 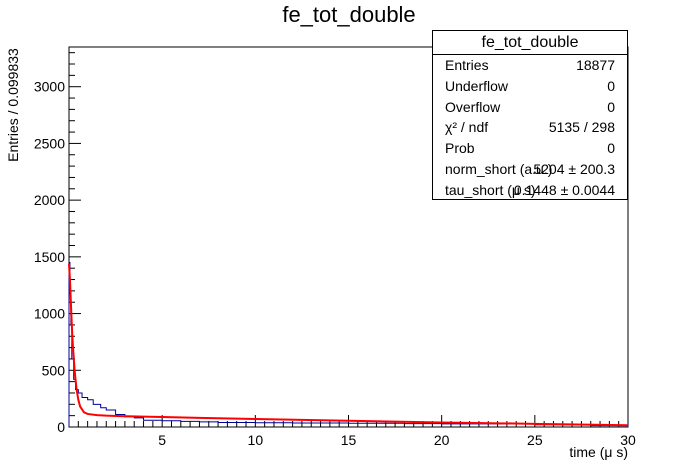 I want to click on chart-title: fe_tot_double, so click(x=349, y=14).